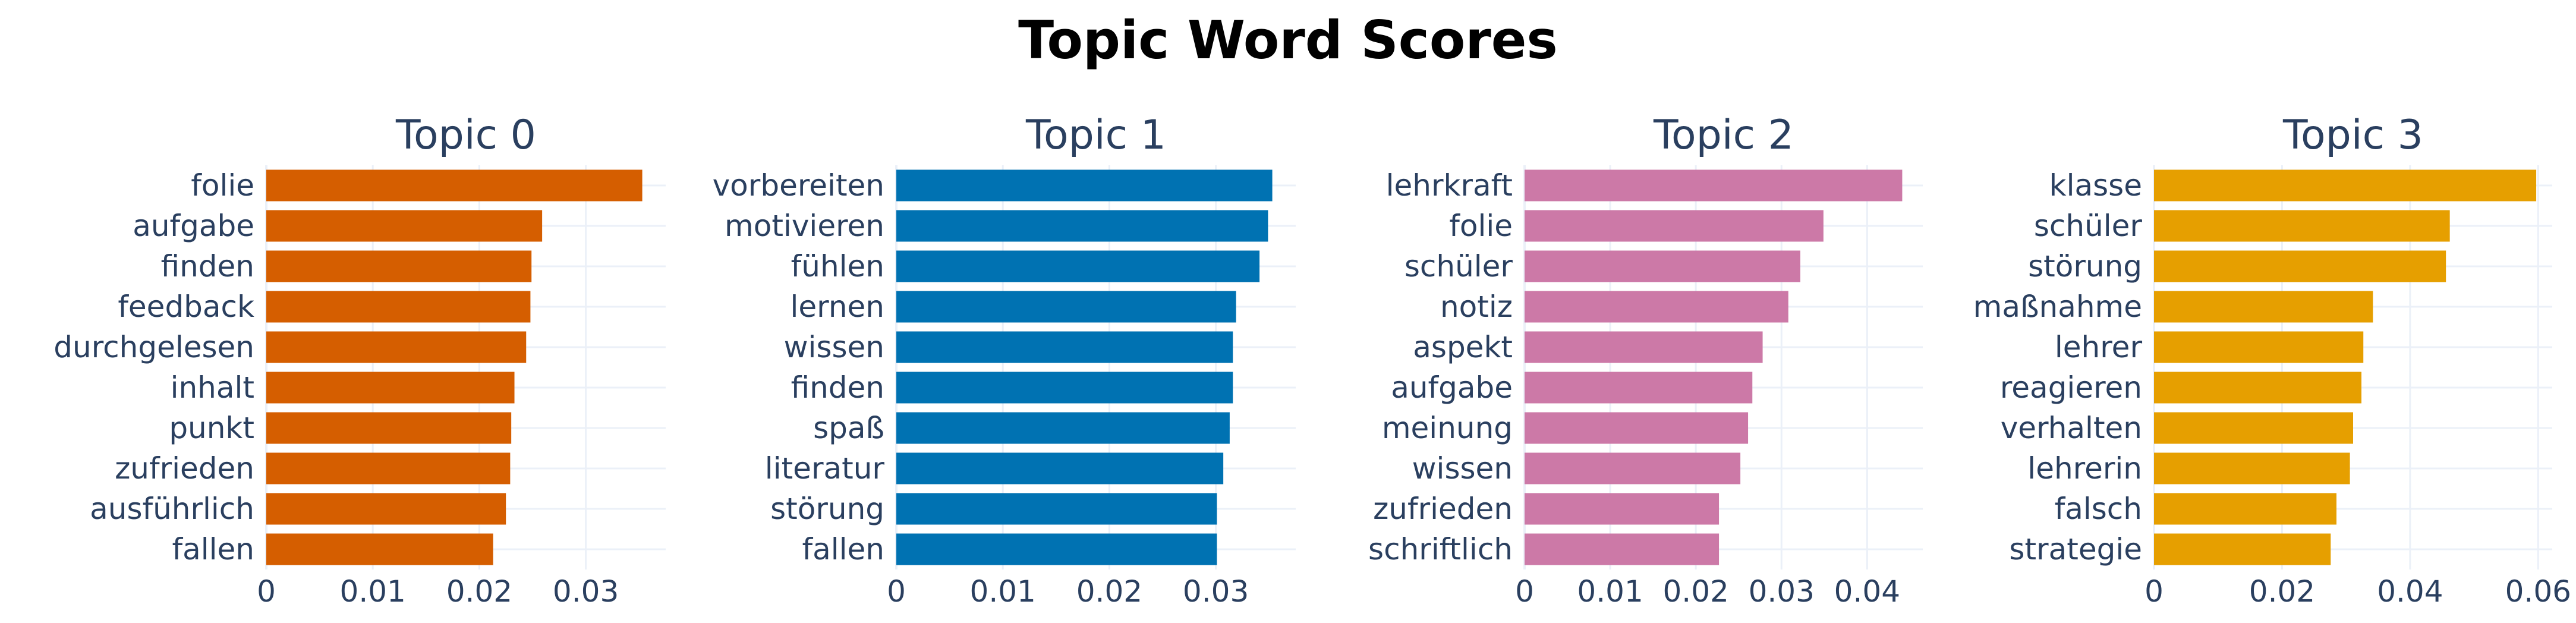 The height and width of the screenshot is (623, 2576). Describe the element at coordinates (1449, 185) in the screenshot. I see `category-label: lehrkraft` at that location.